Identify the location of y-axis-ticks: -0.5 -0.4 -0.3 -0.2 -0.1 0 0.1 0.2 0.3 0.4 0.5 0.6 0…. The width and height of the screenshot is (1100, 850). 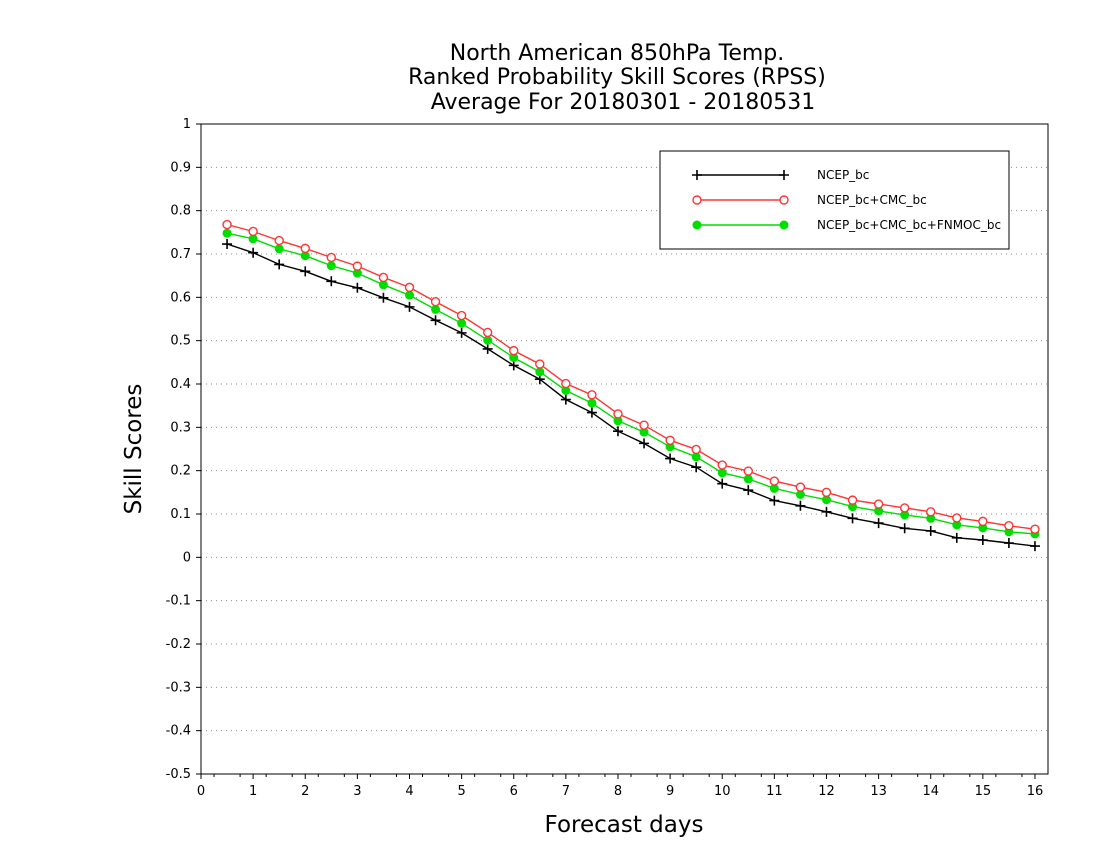
(183, 449).